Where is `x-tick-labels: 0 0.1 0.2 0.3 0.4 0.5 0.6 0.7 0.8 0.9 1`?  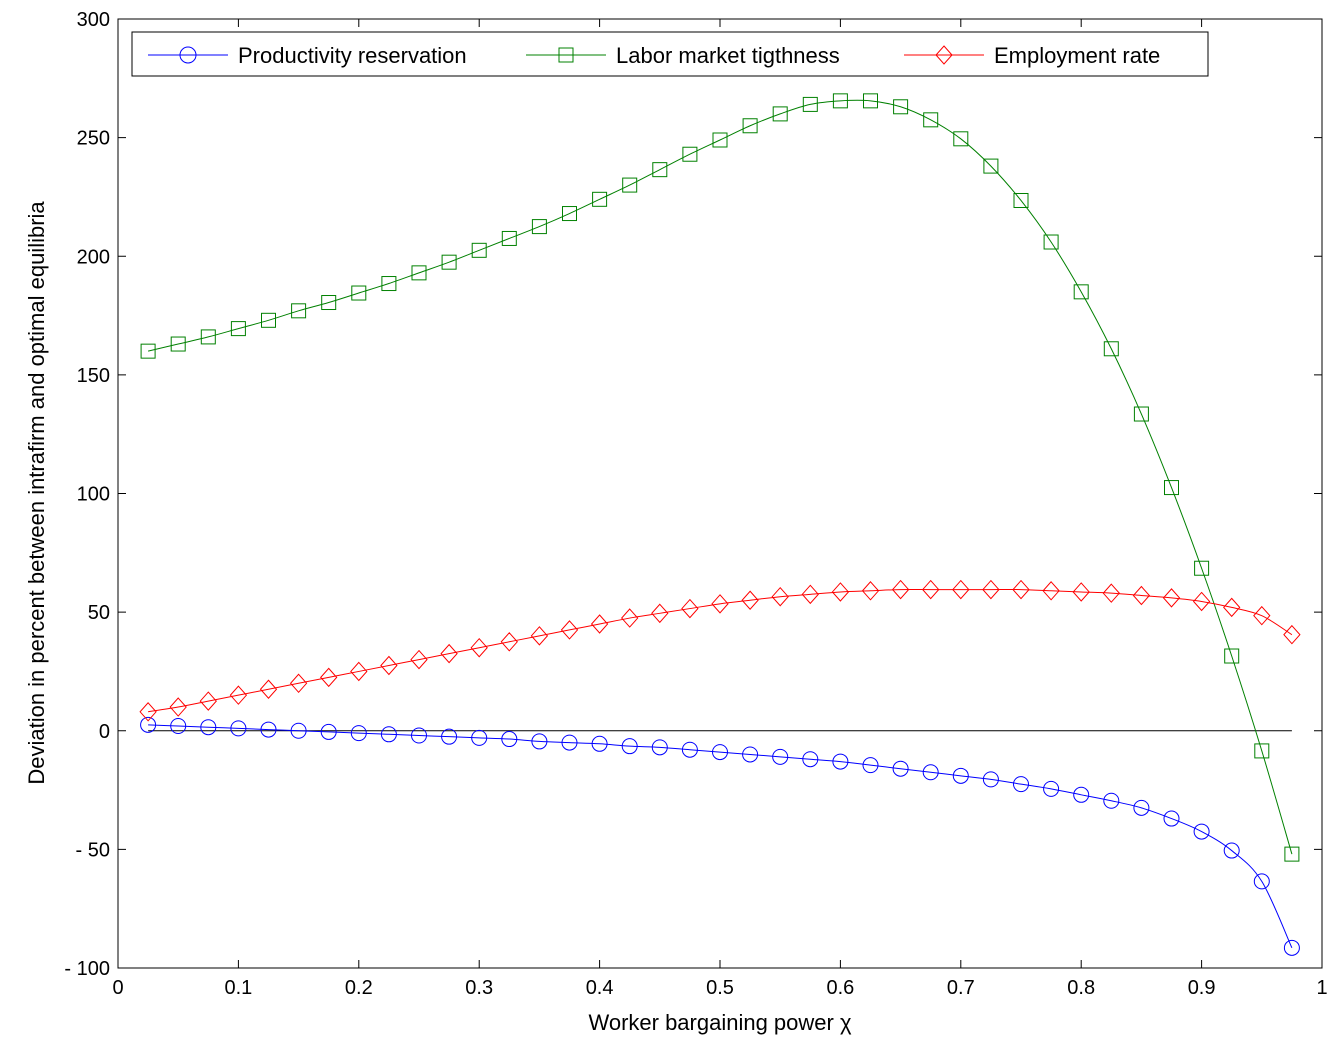
x-tick-labels: 0 0.1 0.2 0.3 0.4 0.5 0.6 0.7 0.8 0.9 1 is located at coordinates (719, 988).